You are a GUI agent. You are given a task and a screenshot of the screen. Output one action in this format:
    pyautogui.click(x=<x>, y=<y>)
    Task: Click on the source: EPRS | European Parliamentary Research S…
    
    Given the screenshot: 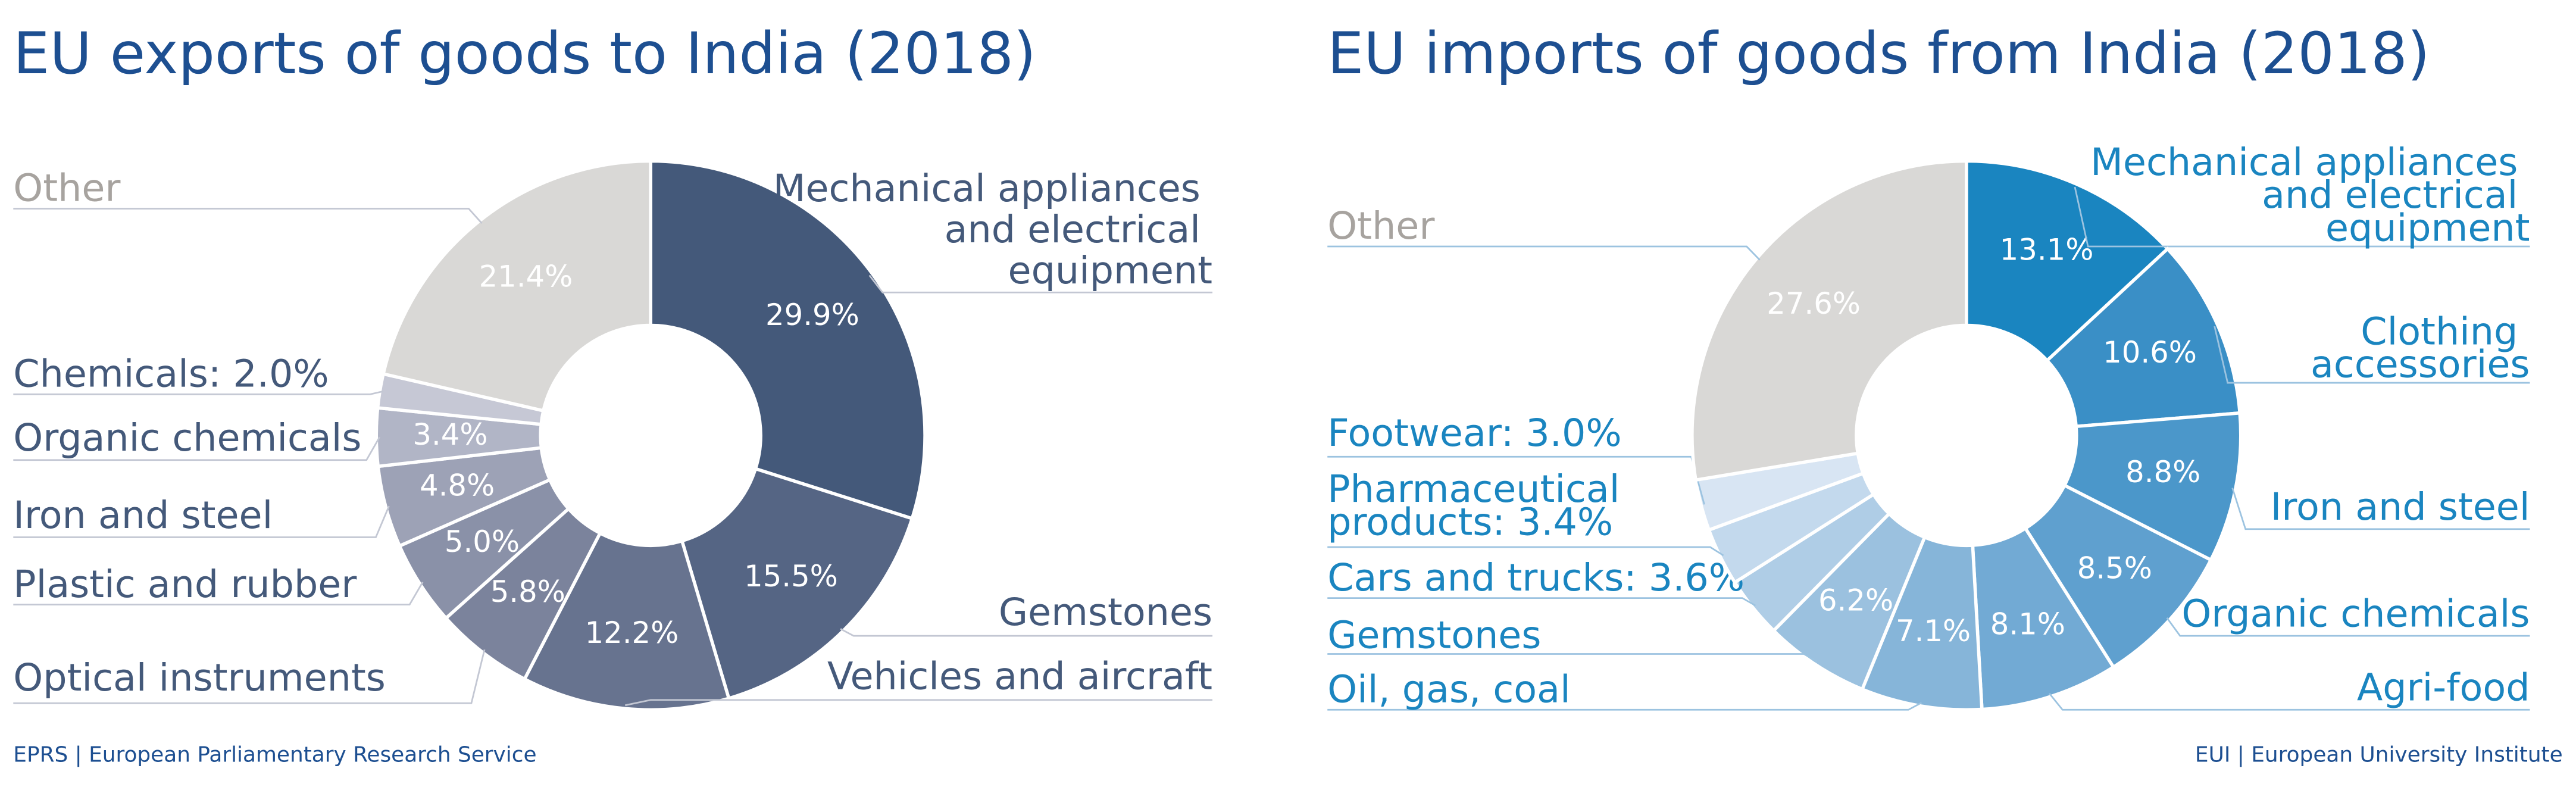 What is the action you would take?
    pyautogui.click(x=274, y=755)
    